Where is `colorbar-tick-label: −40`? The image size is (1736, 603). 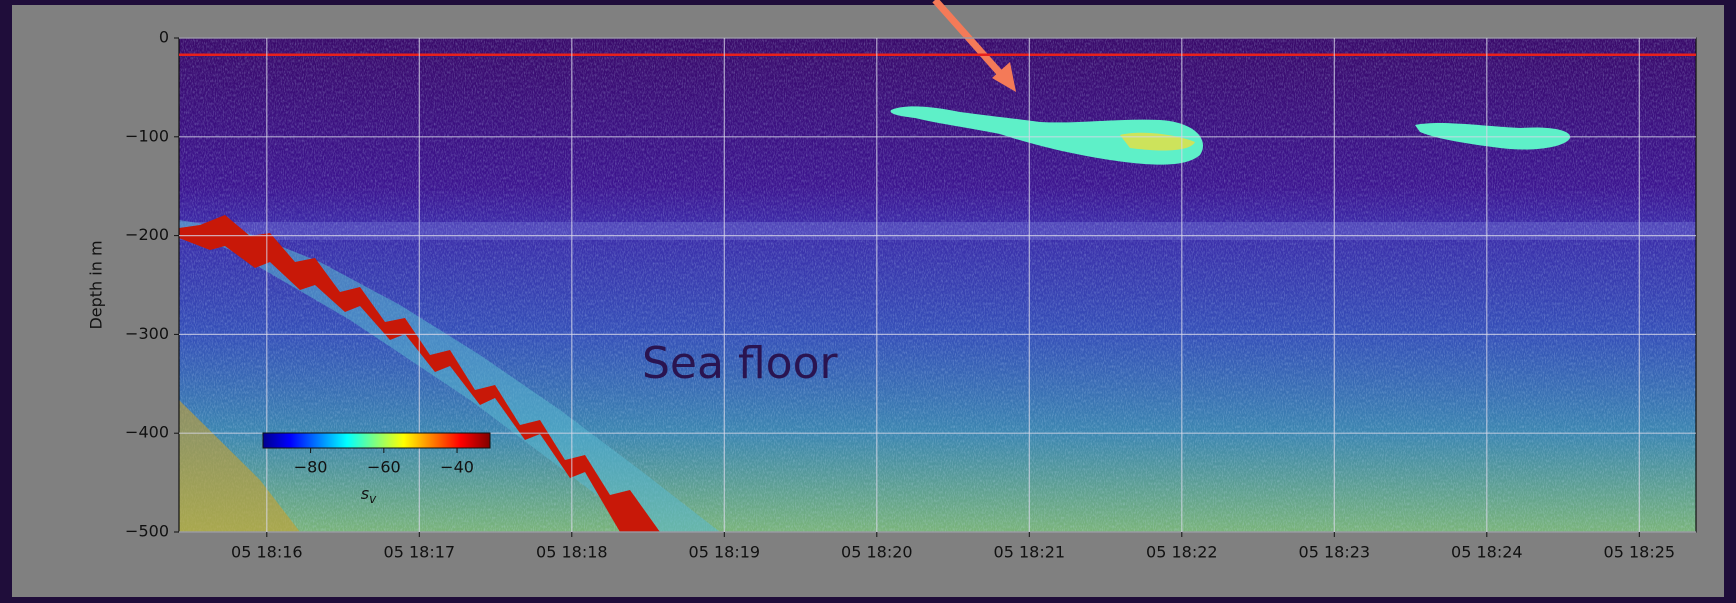 colorbar-tick-label: −40 is located at coordinates (457, 467).